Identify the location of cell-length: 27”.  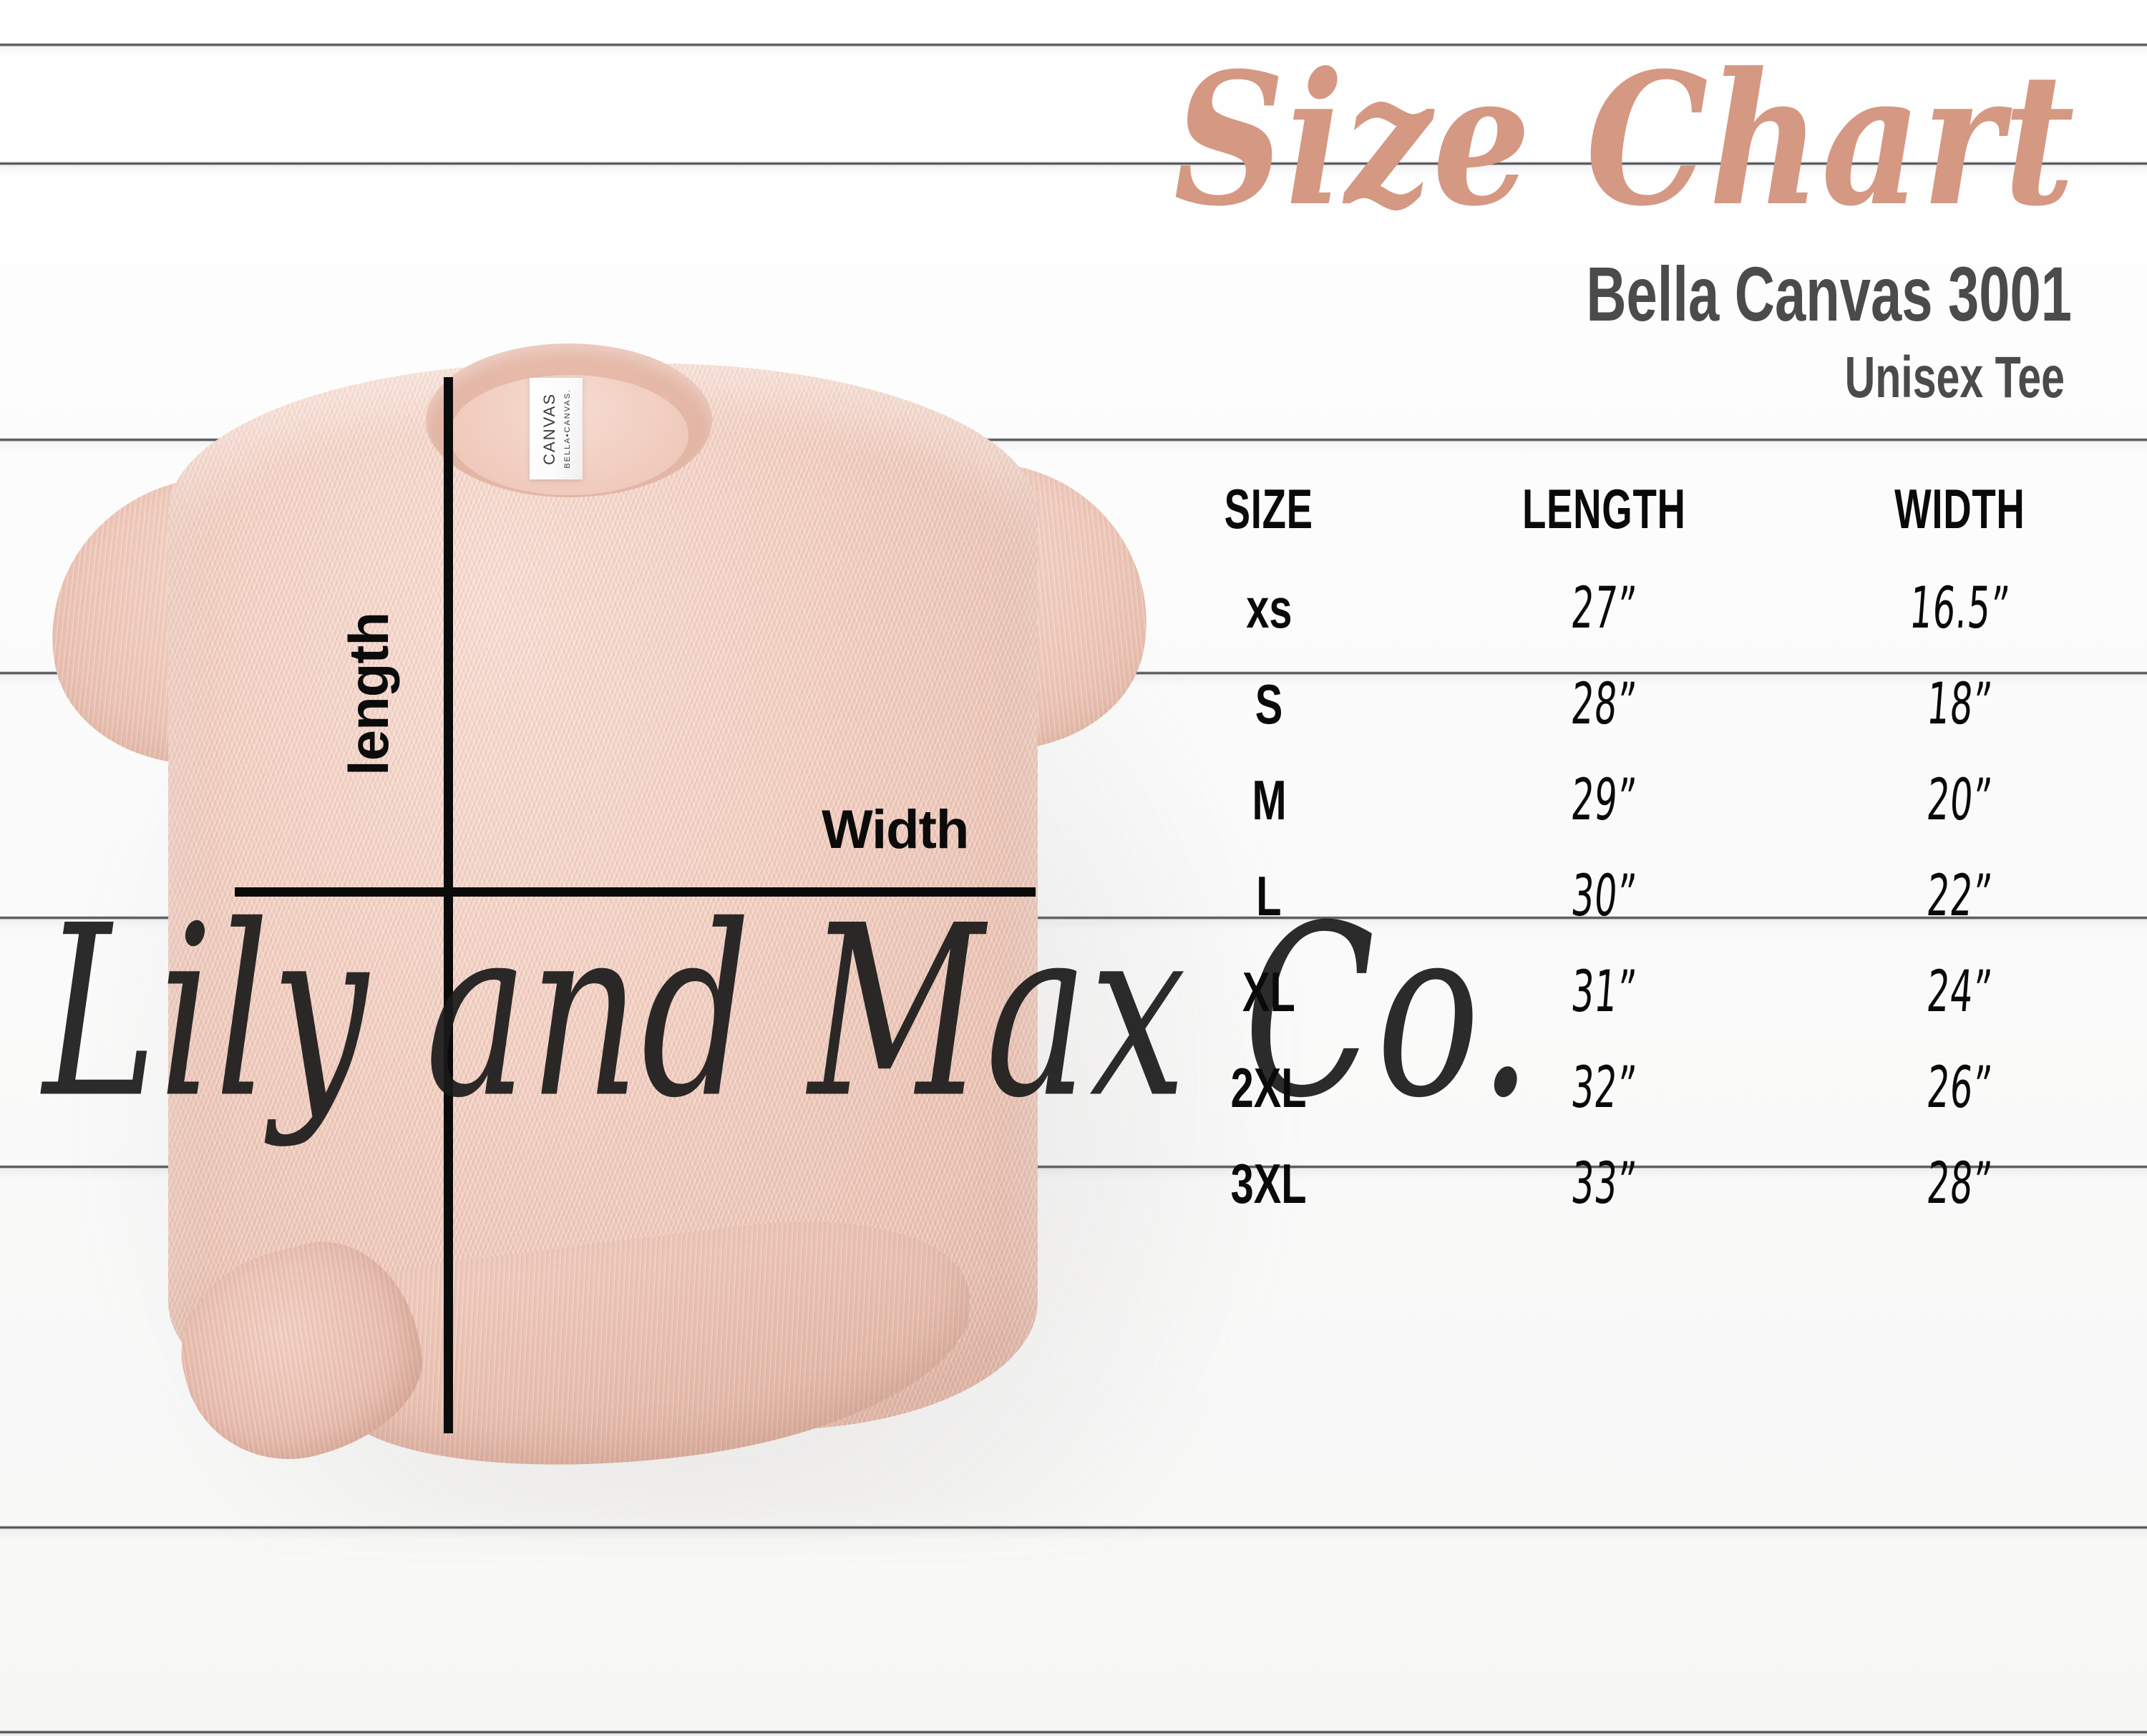
(1604, 608).